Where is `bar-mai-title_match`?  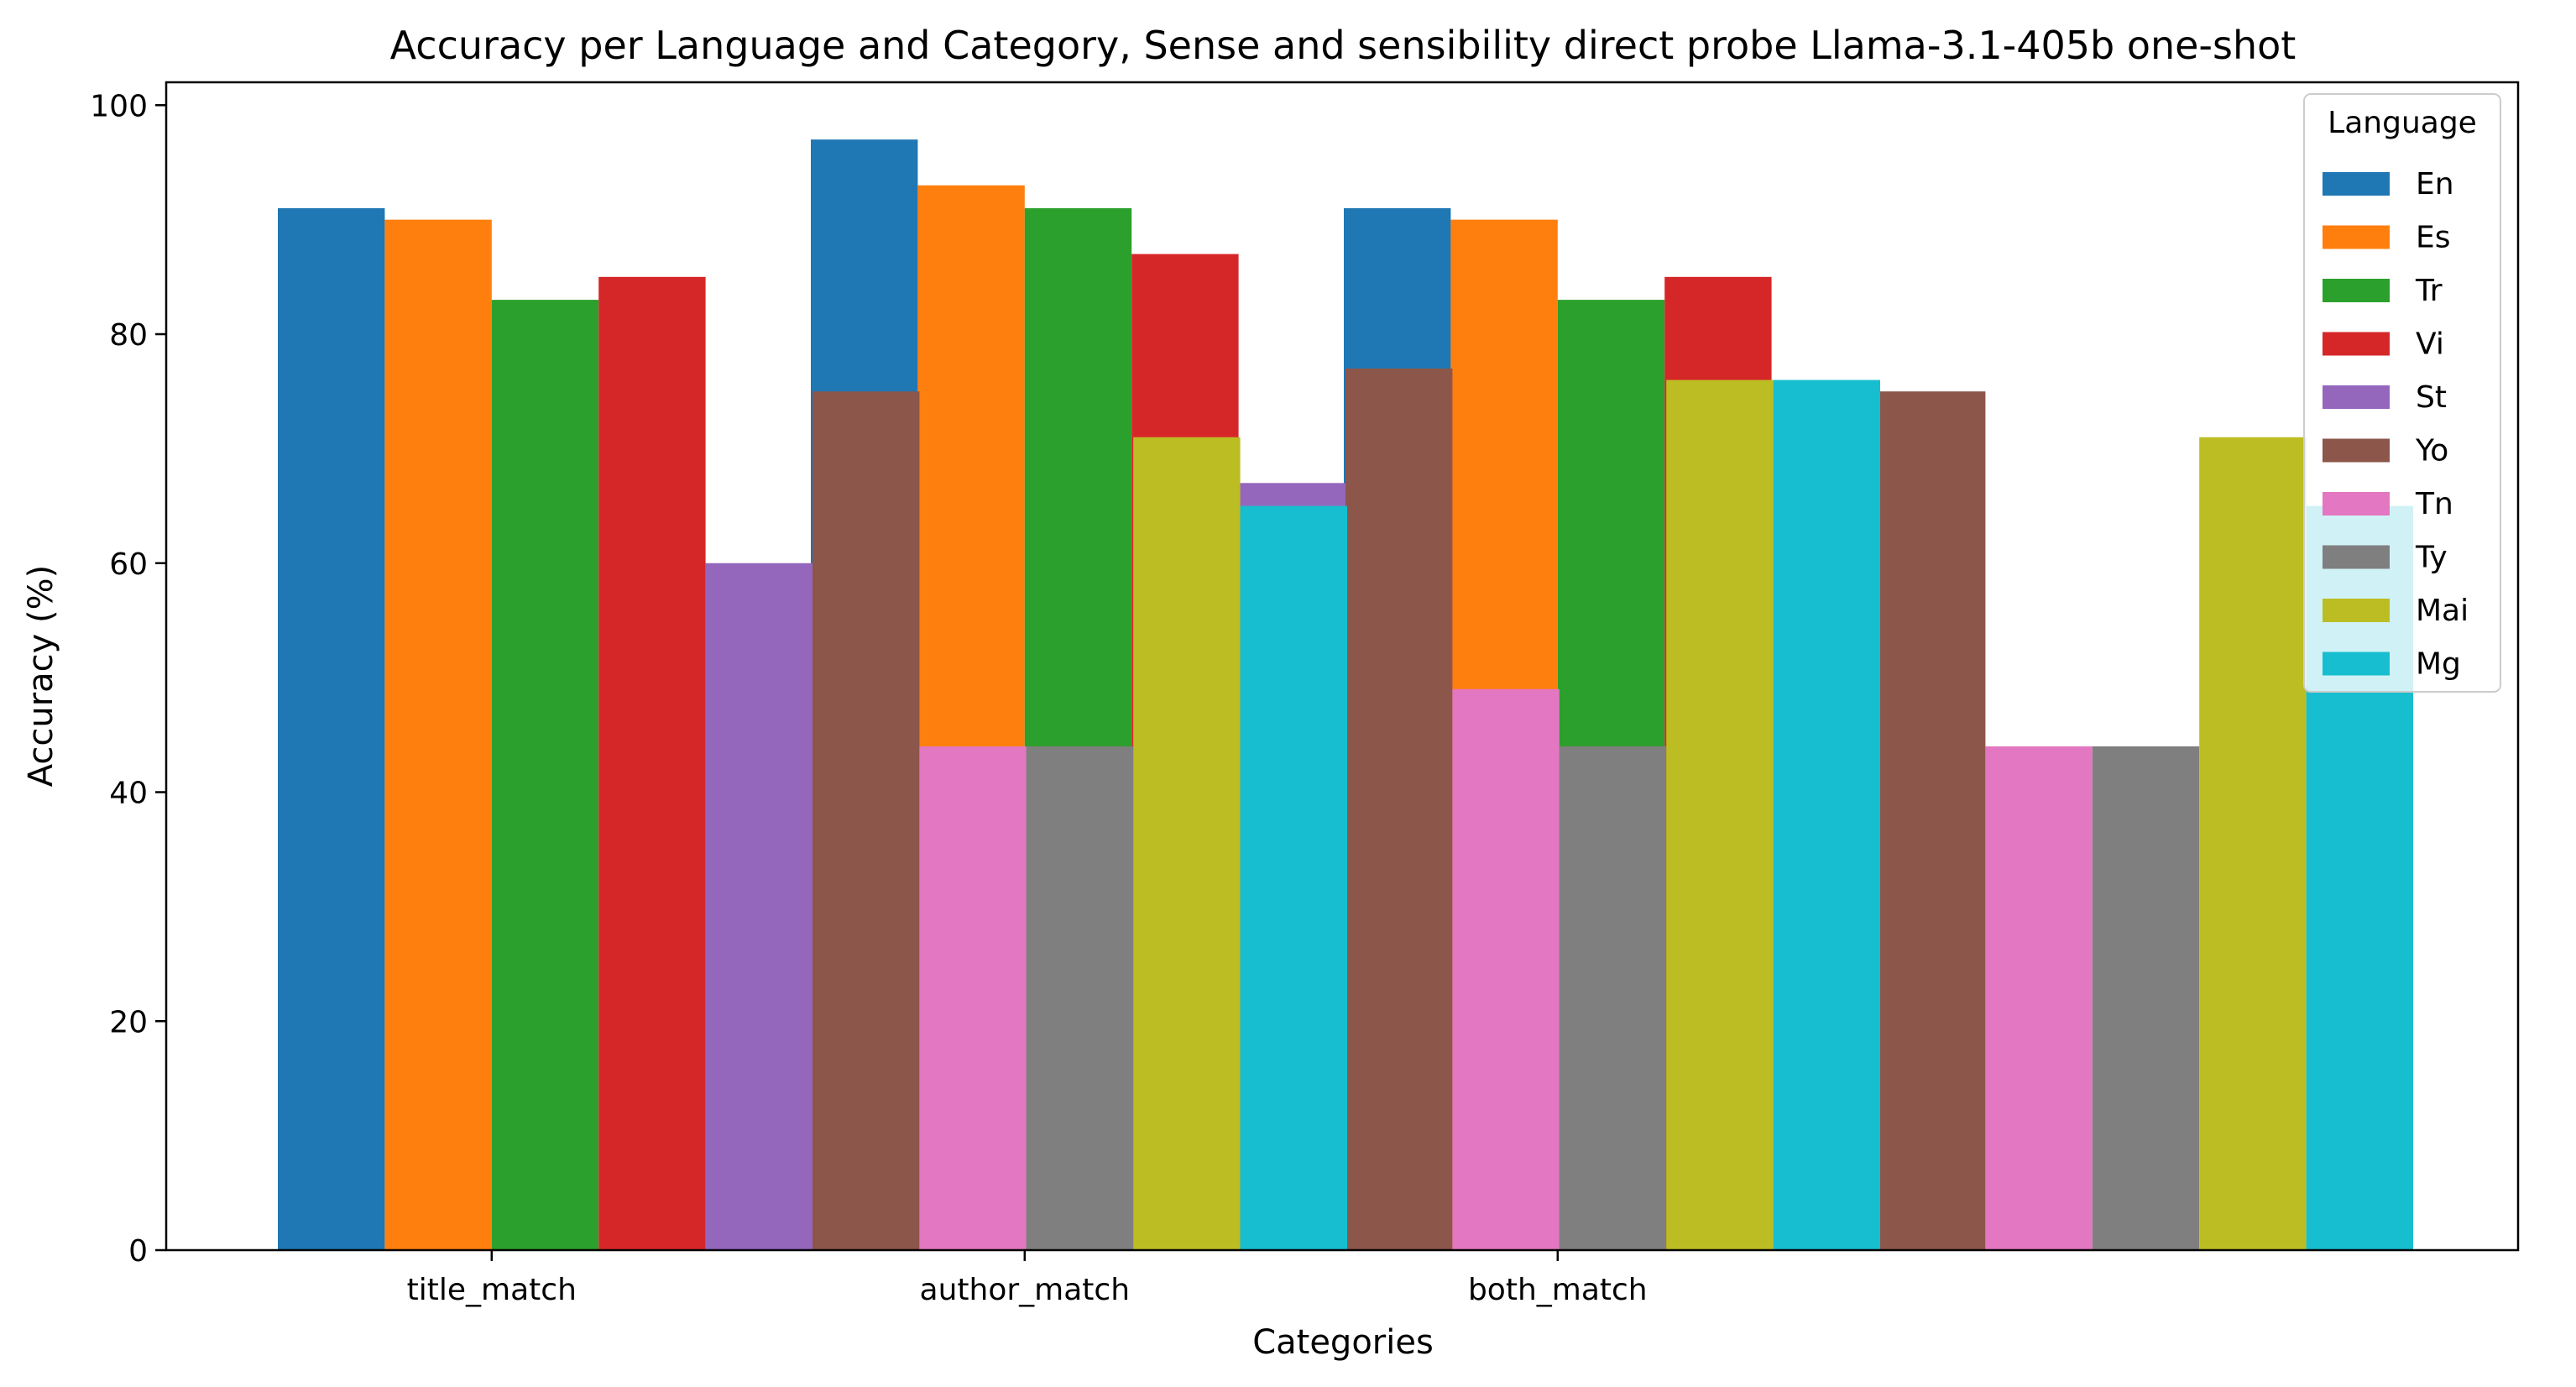 bar-mai-title_match is located at coordinates (1187, 843).